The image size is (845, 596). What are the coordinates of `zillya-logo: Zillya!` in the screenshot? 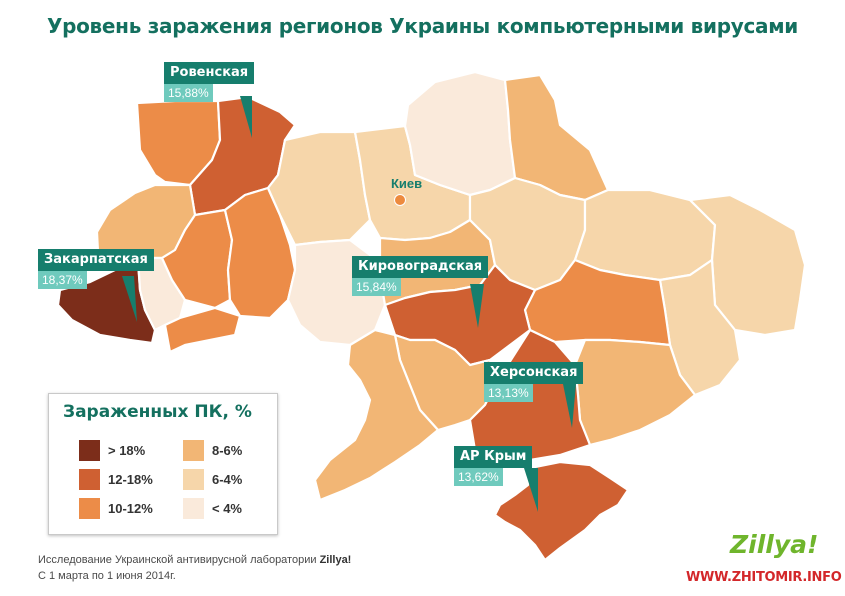 It's located at (774, 544).